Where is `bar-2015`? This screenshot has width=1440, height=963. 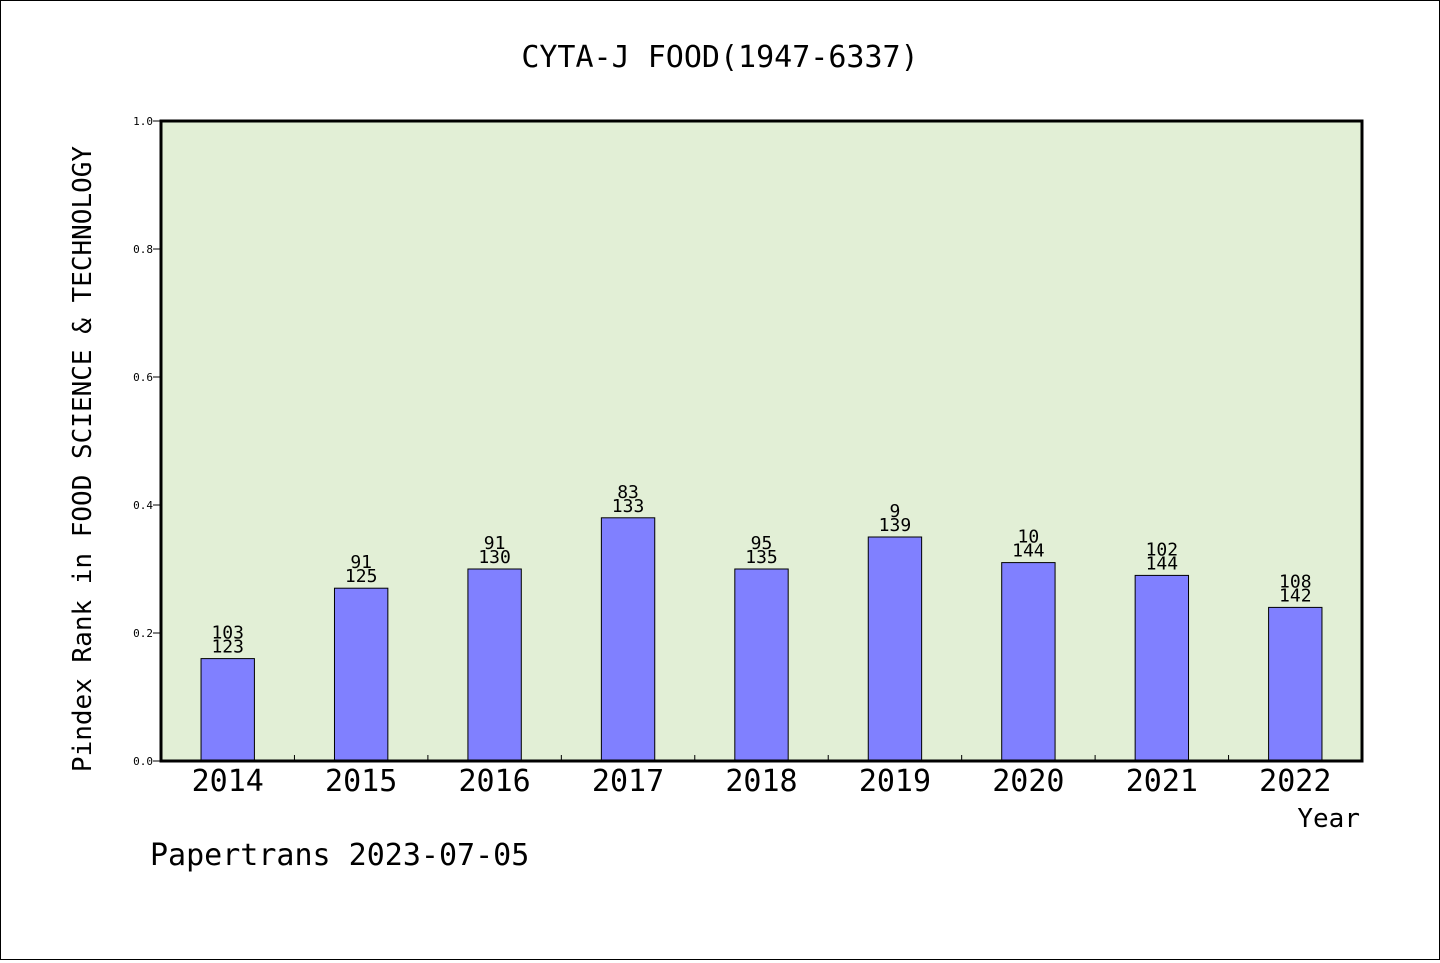
bar-2015 is located at coordinates (361, 674).